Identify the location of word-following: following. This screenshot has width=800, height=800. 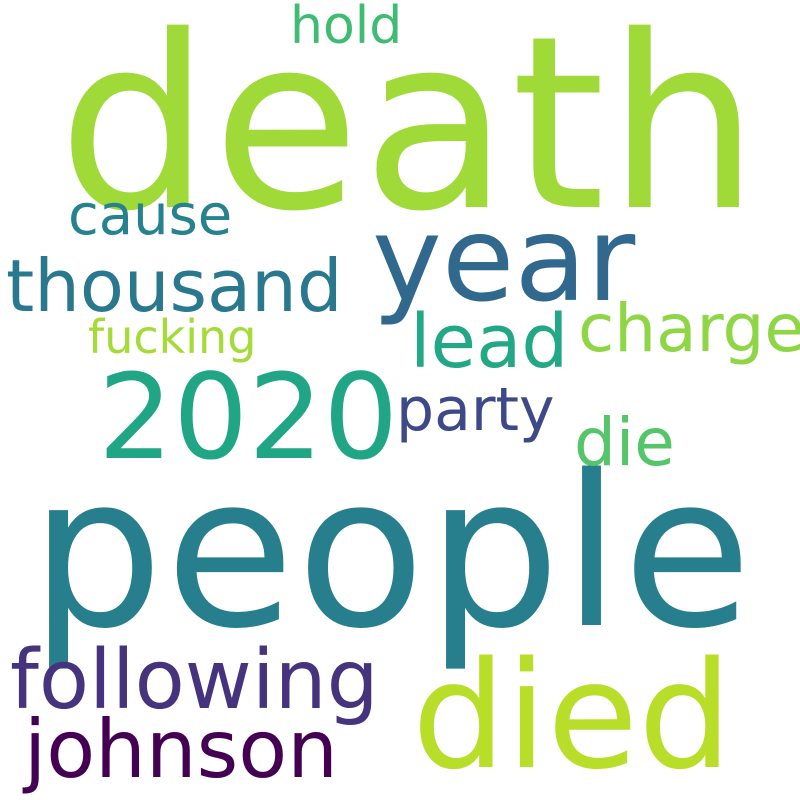
(194, 680).